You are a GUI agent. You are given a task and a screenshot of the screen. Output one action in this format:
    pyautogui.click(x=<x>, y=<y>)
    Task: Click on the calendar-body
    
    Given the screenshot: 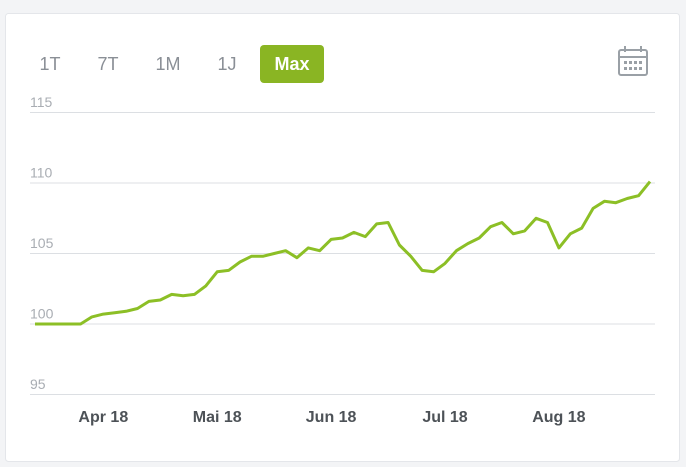 What is the action you would take?
    pyautogui.click(x=633, y=62)
    